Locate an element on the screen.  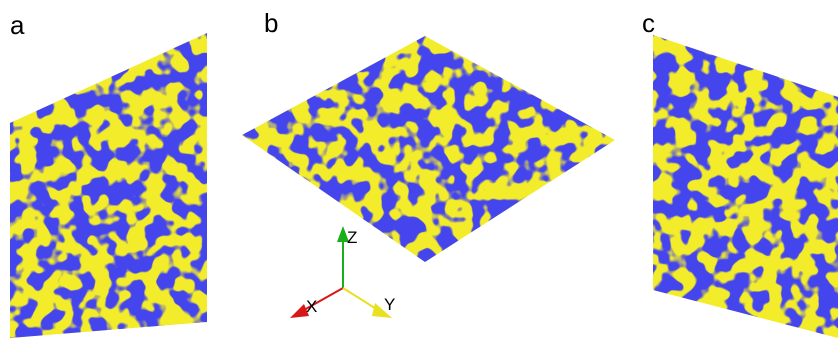
axis-triad: Z X Y is located at coordinates (342, 272).